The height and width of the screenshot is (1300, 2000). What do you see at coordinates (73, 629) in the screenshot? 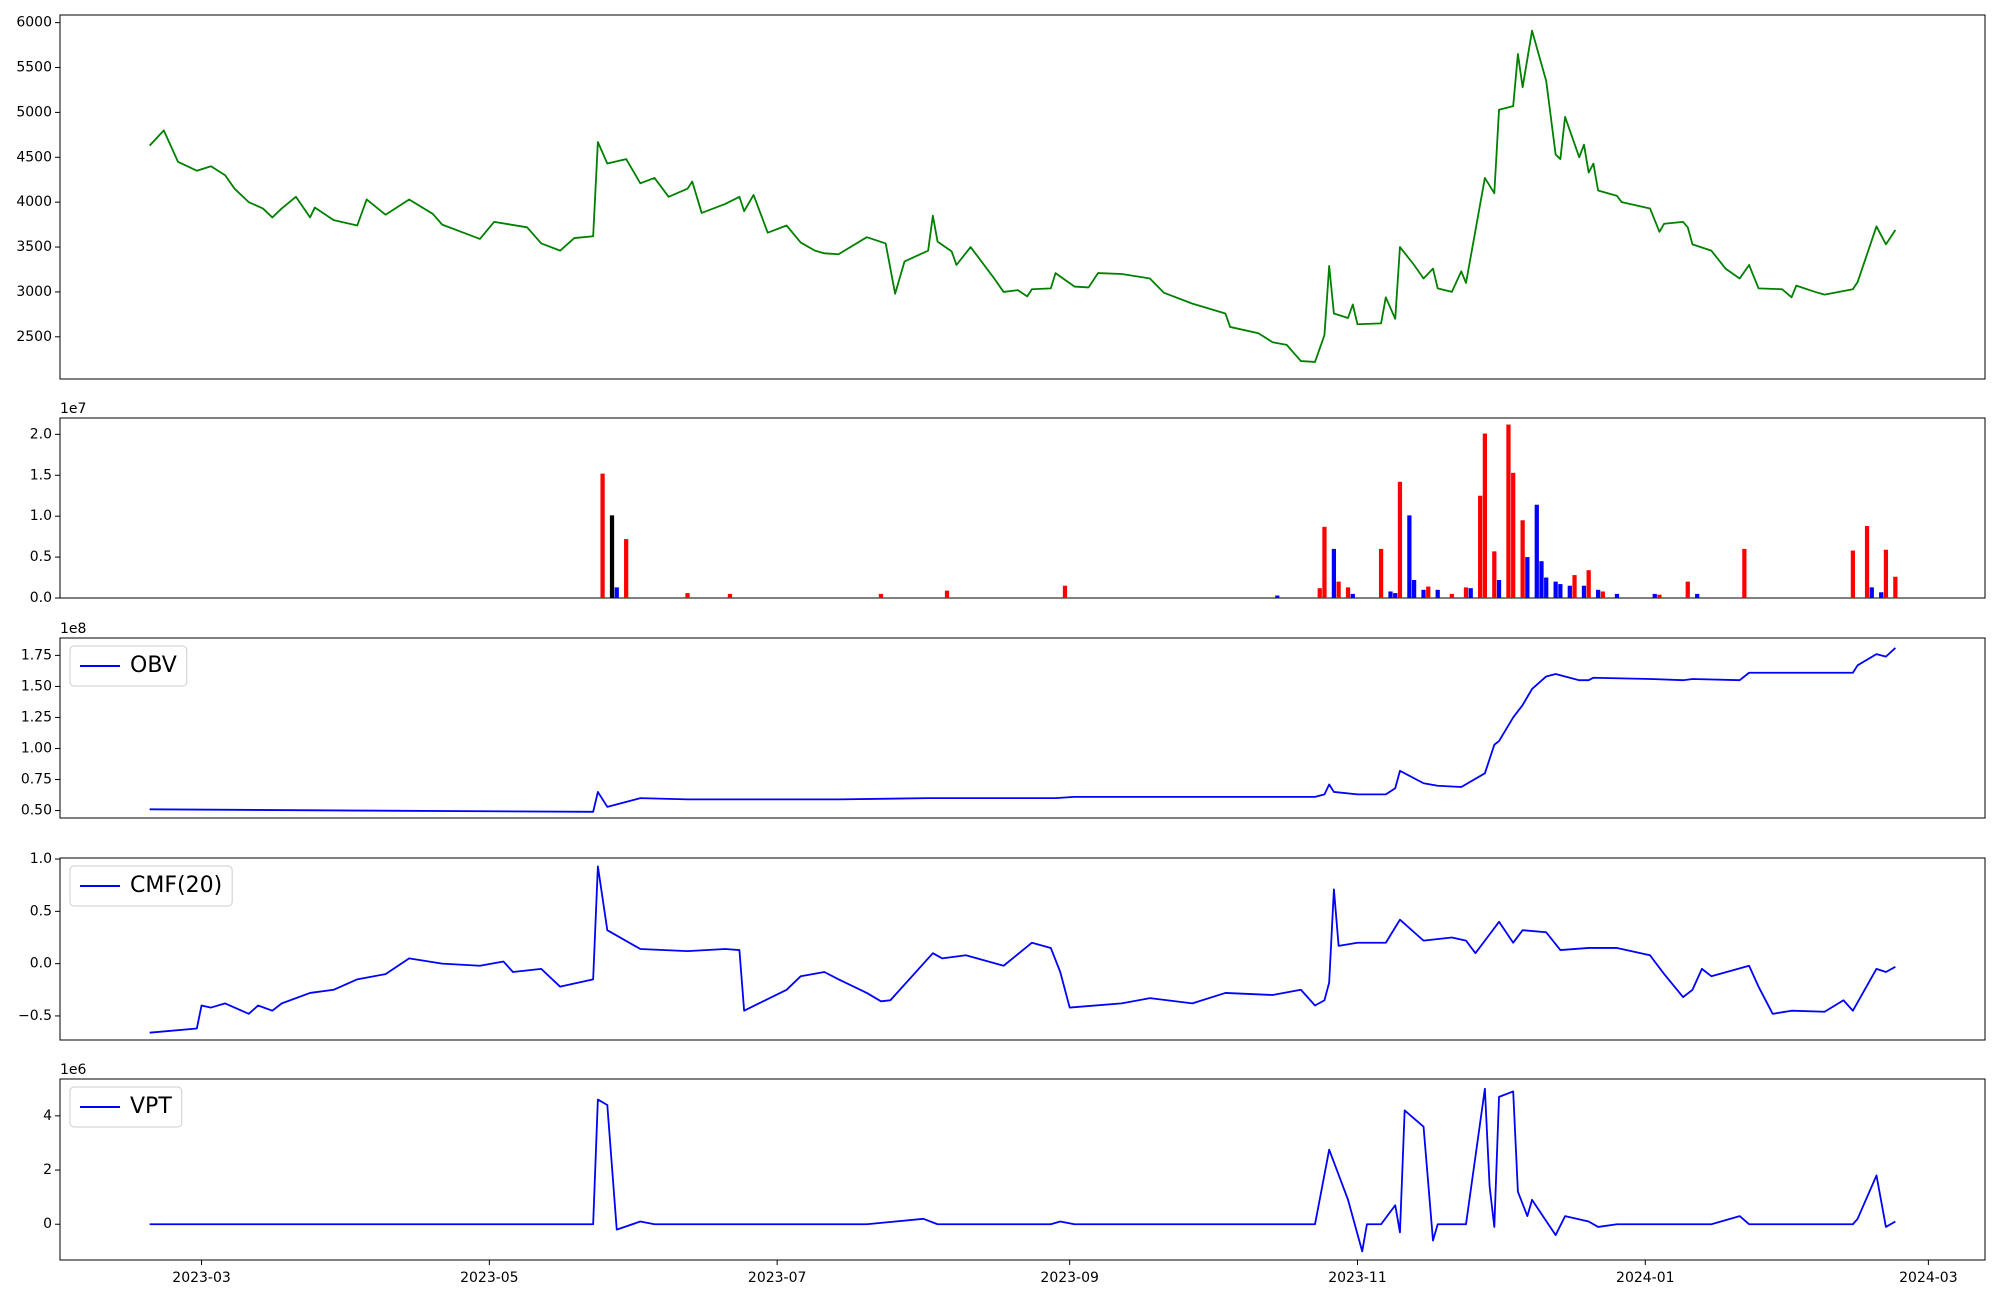
I see `offset-label: 1e8` at bounding box center [73, 629].